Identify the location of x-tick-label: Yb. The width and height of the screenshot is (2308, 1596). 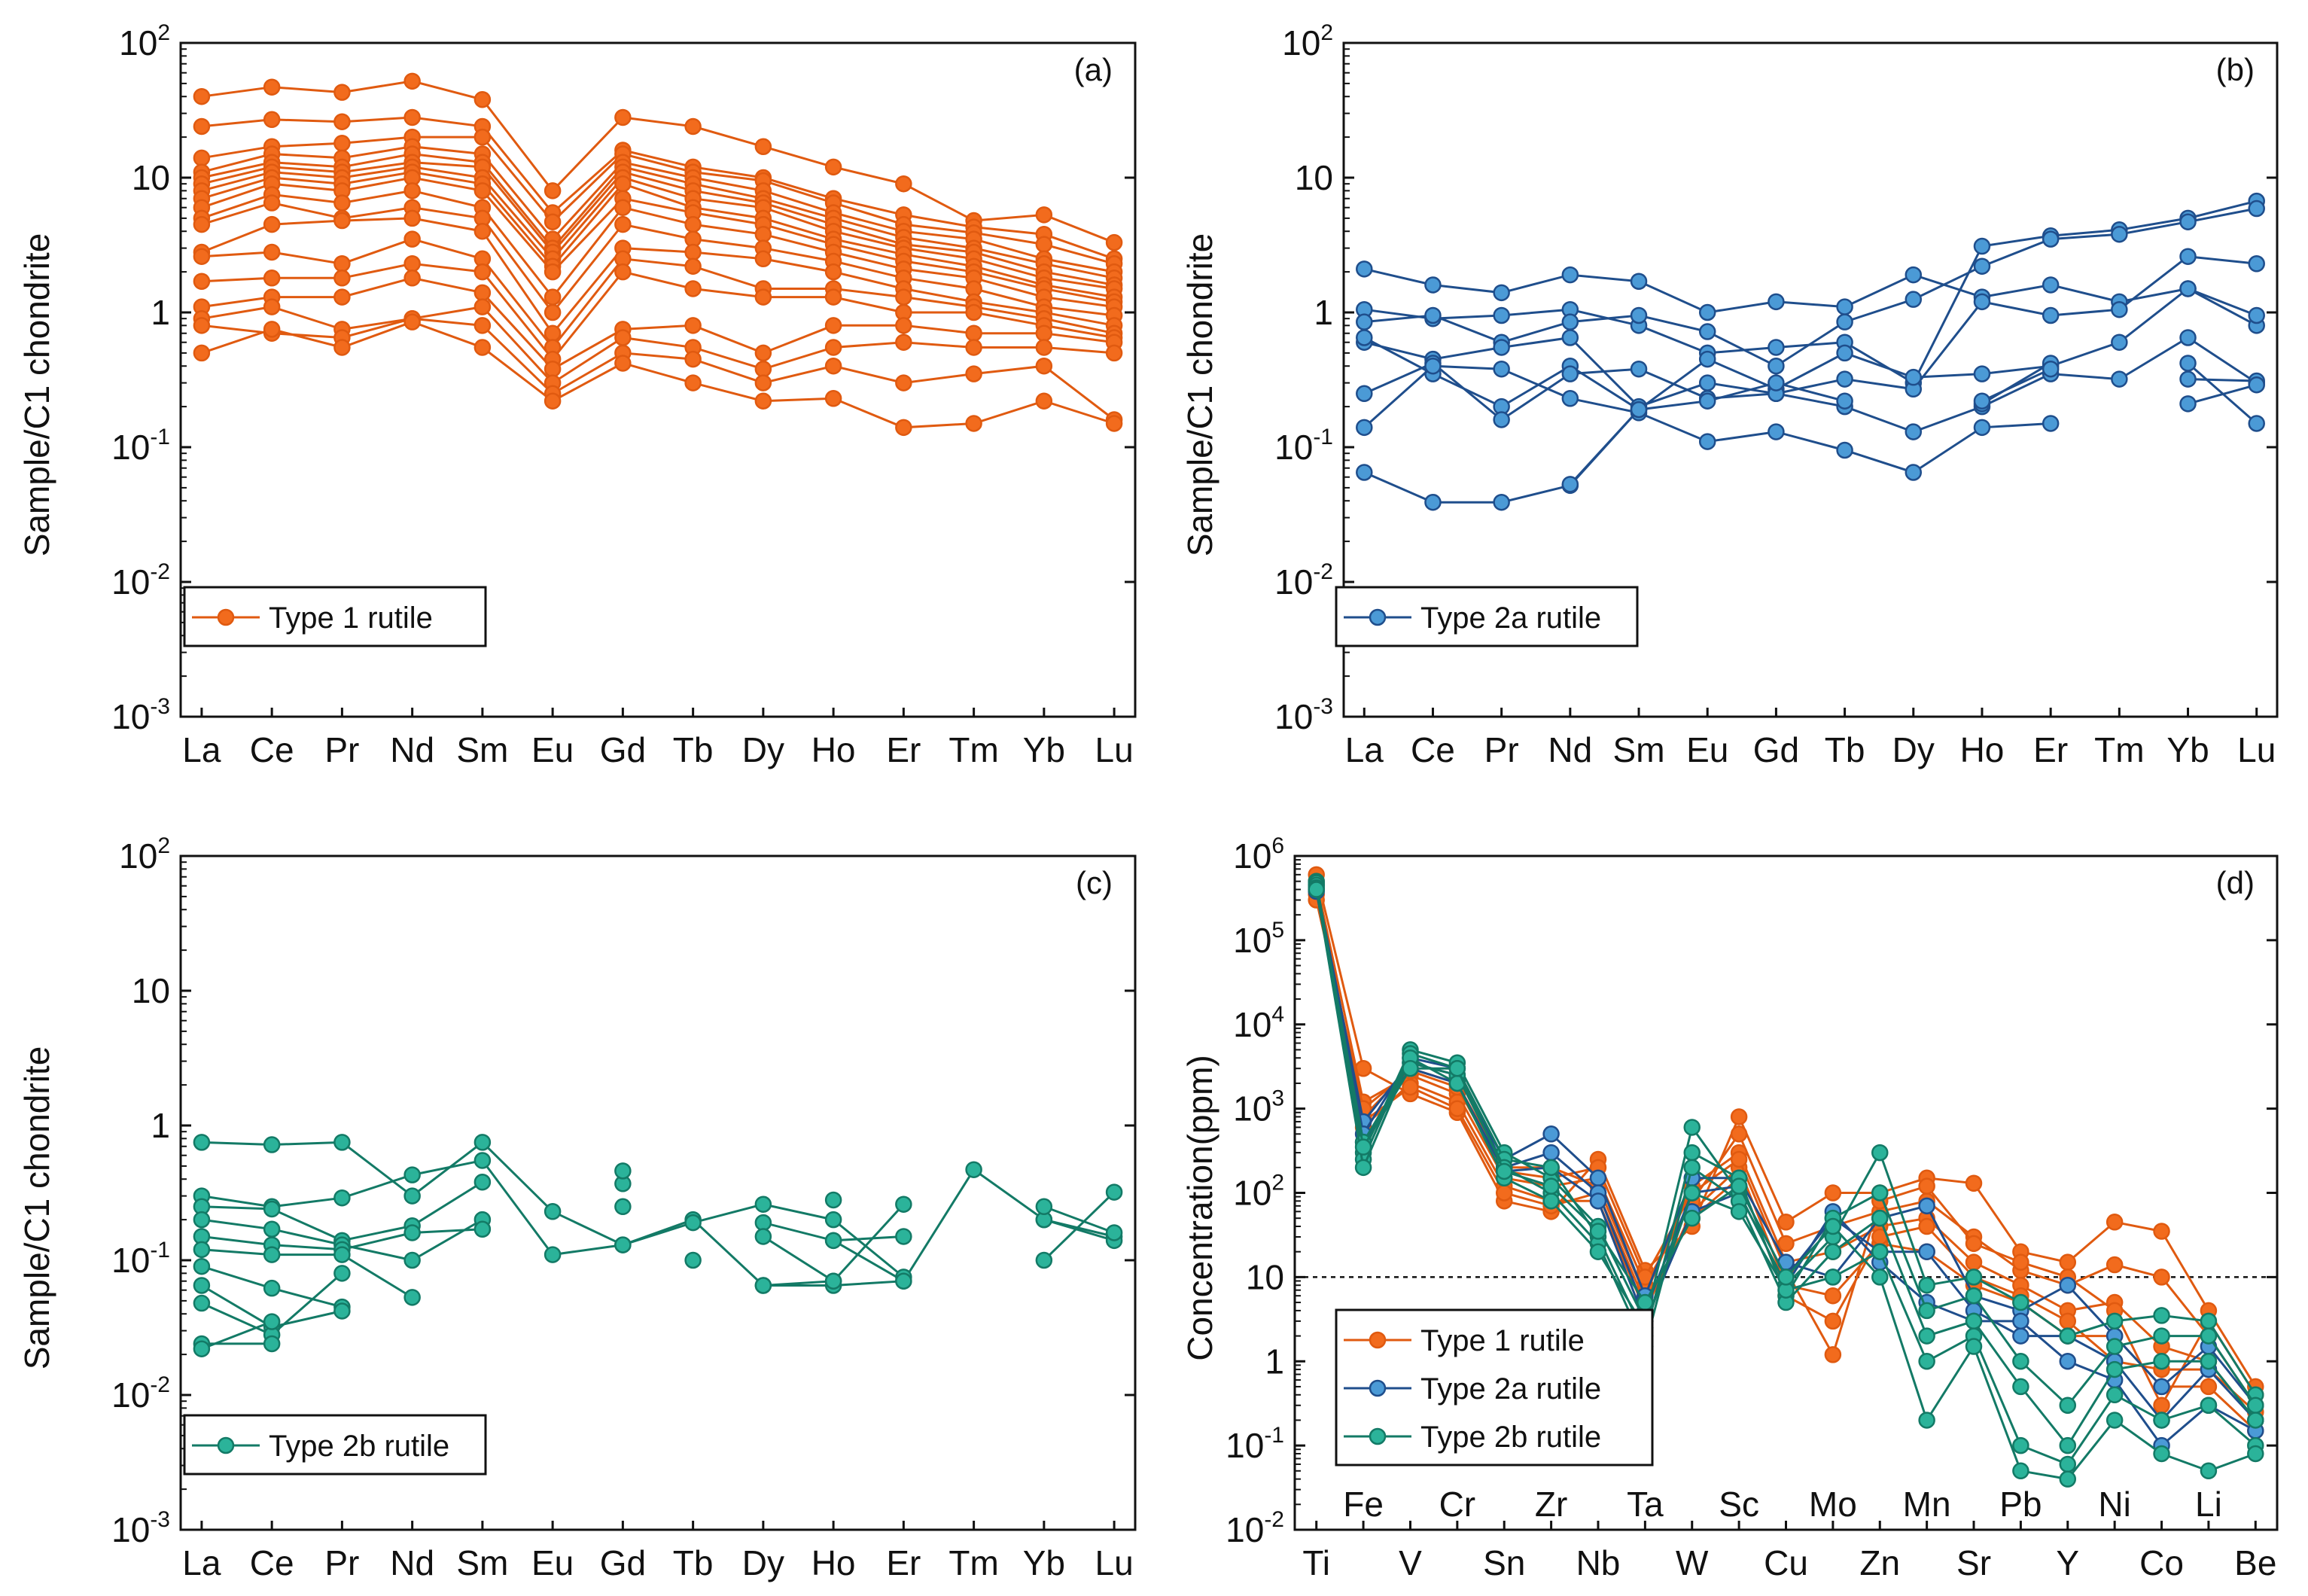
(1044, 750).